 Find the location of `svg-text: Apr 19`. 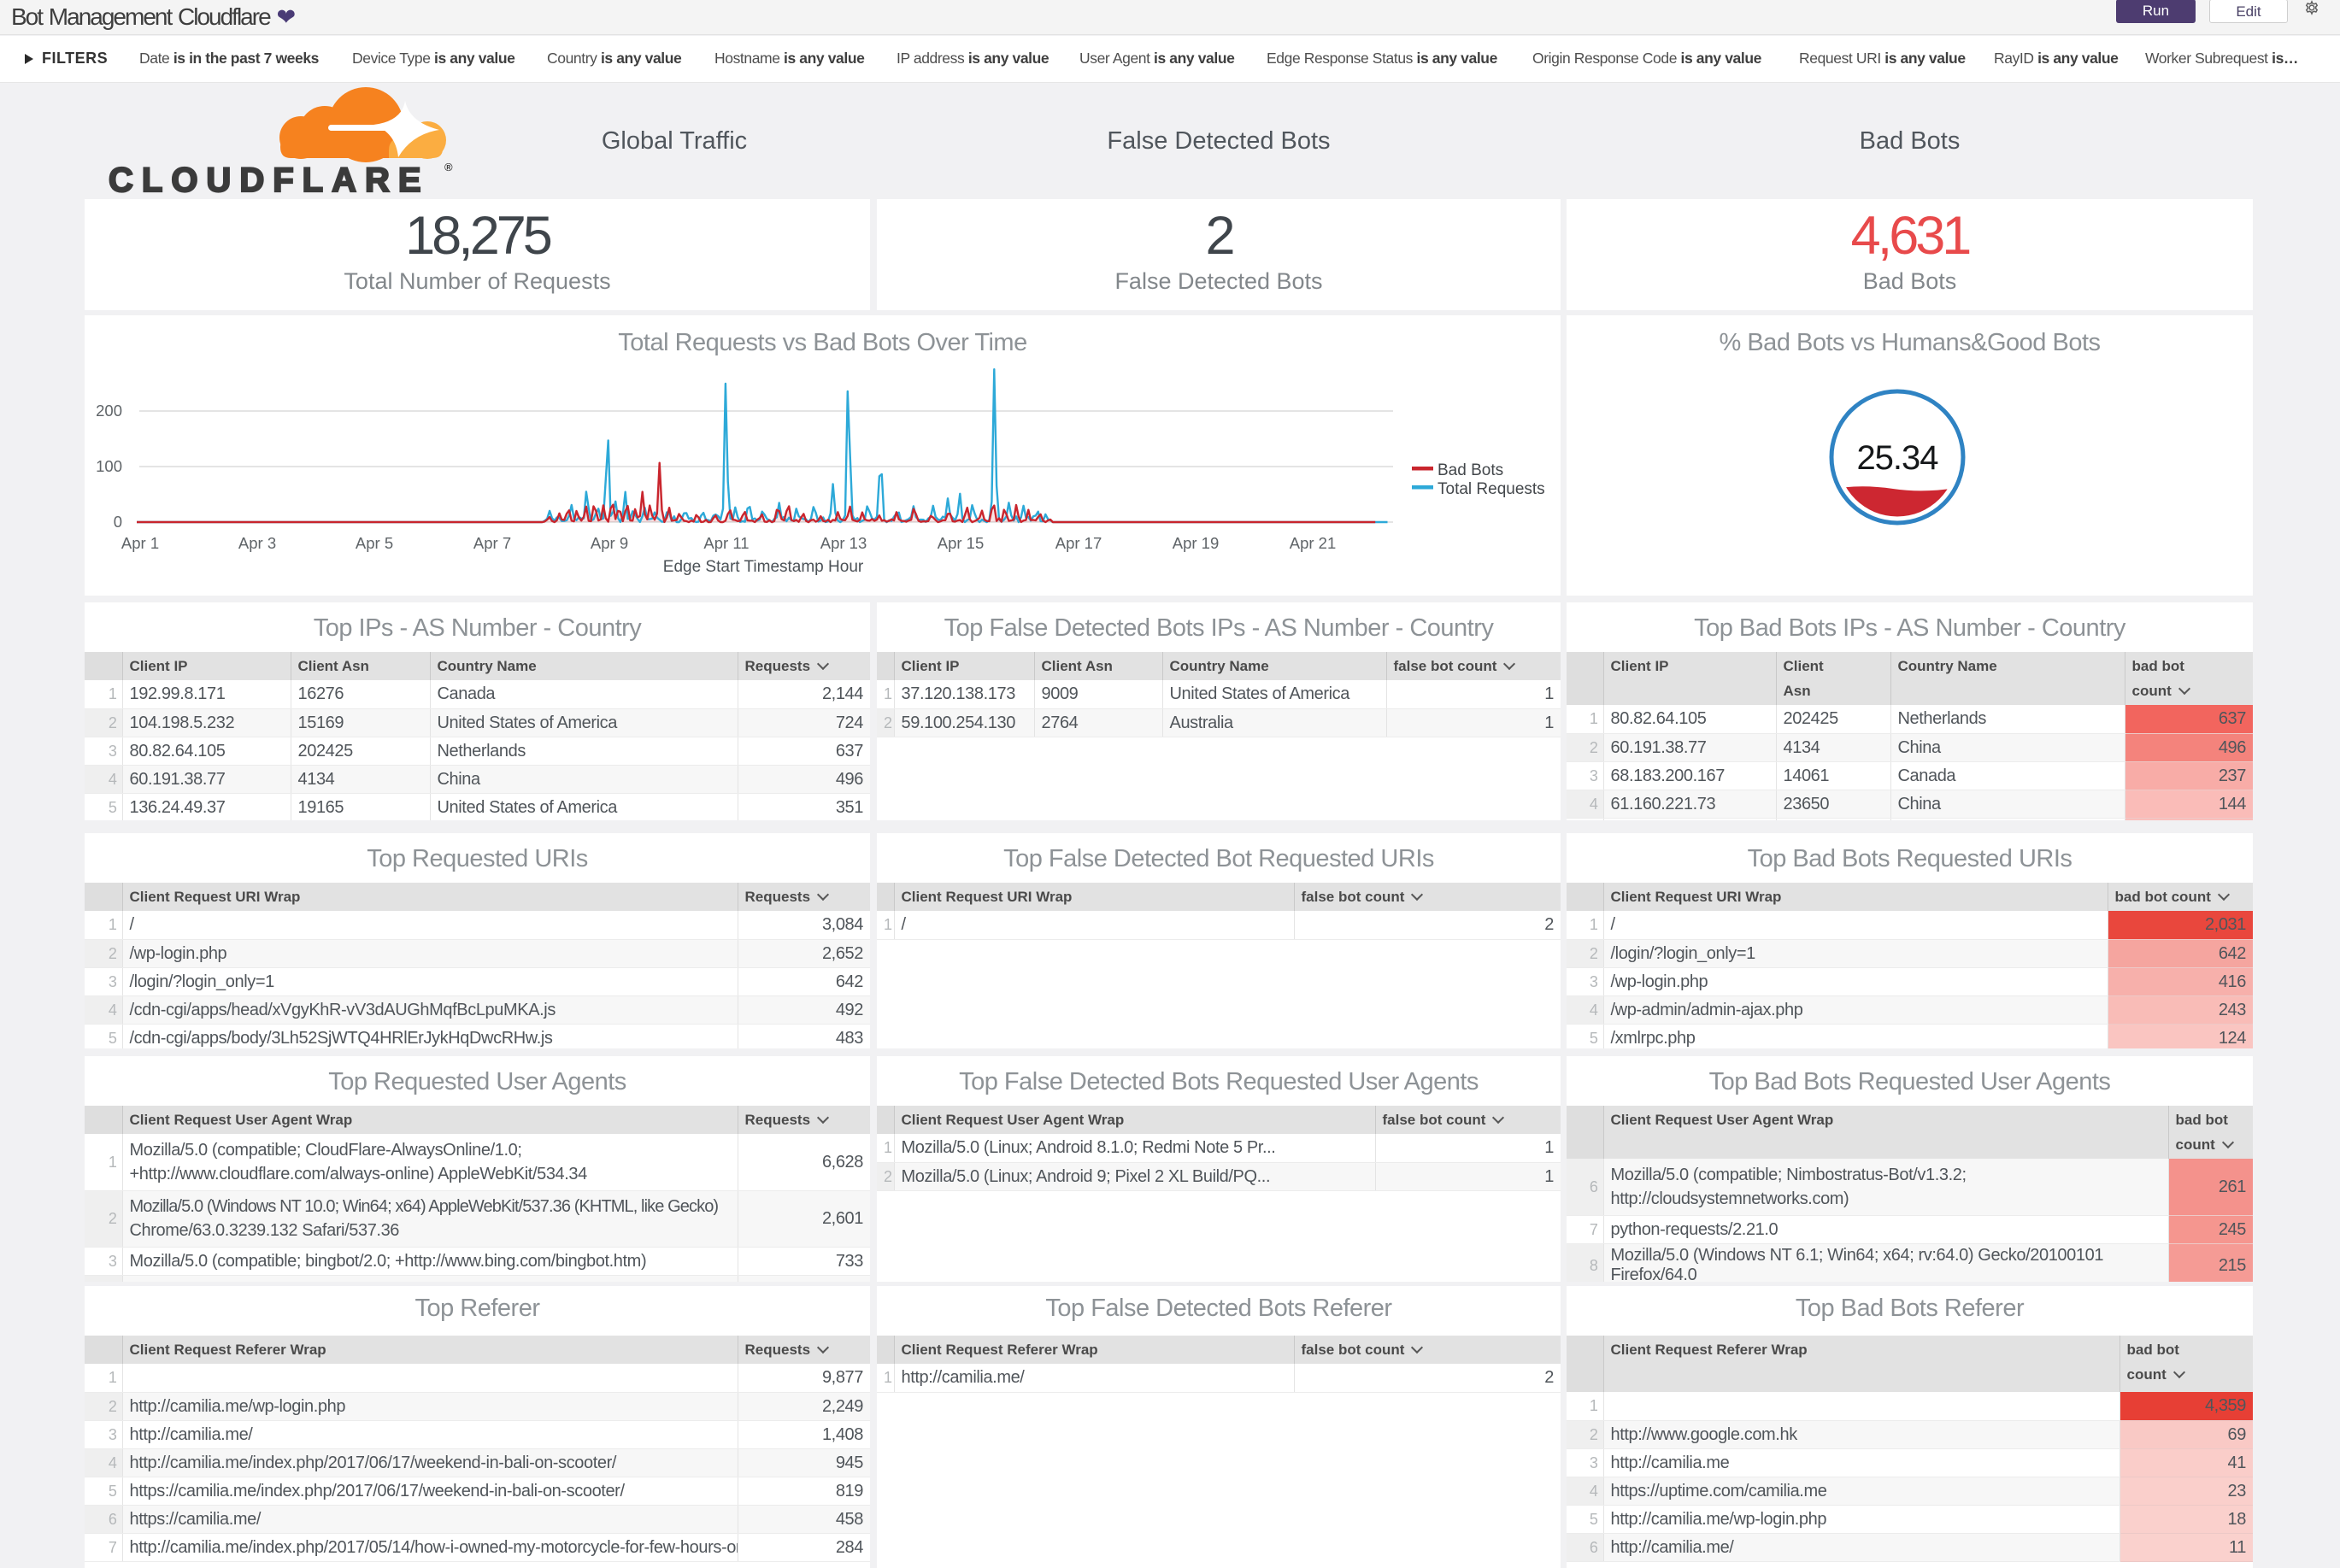

svg-text: Apr 19 is located at coordinates (1196, 543).